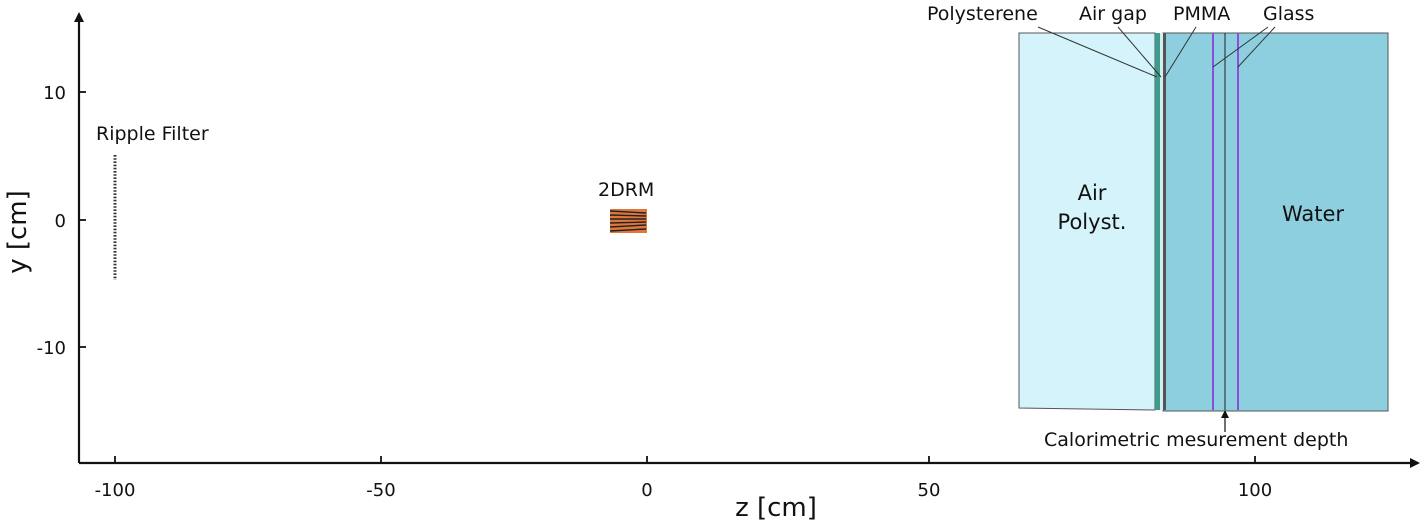 This screenshot has height=522, width=1424. I want to click on polysterene-label: Polysterene, so click(982, 14).